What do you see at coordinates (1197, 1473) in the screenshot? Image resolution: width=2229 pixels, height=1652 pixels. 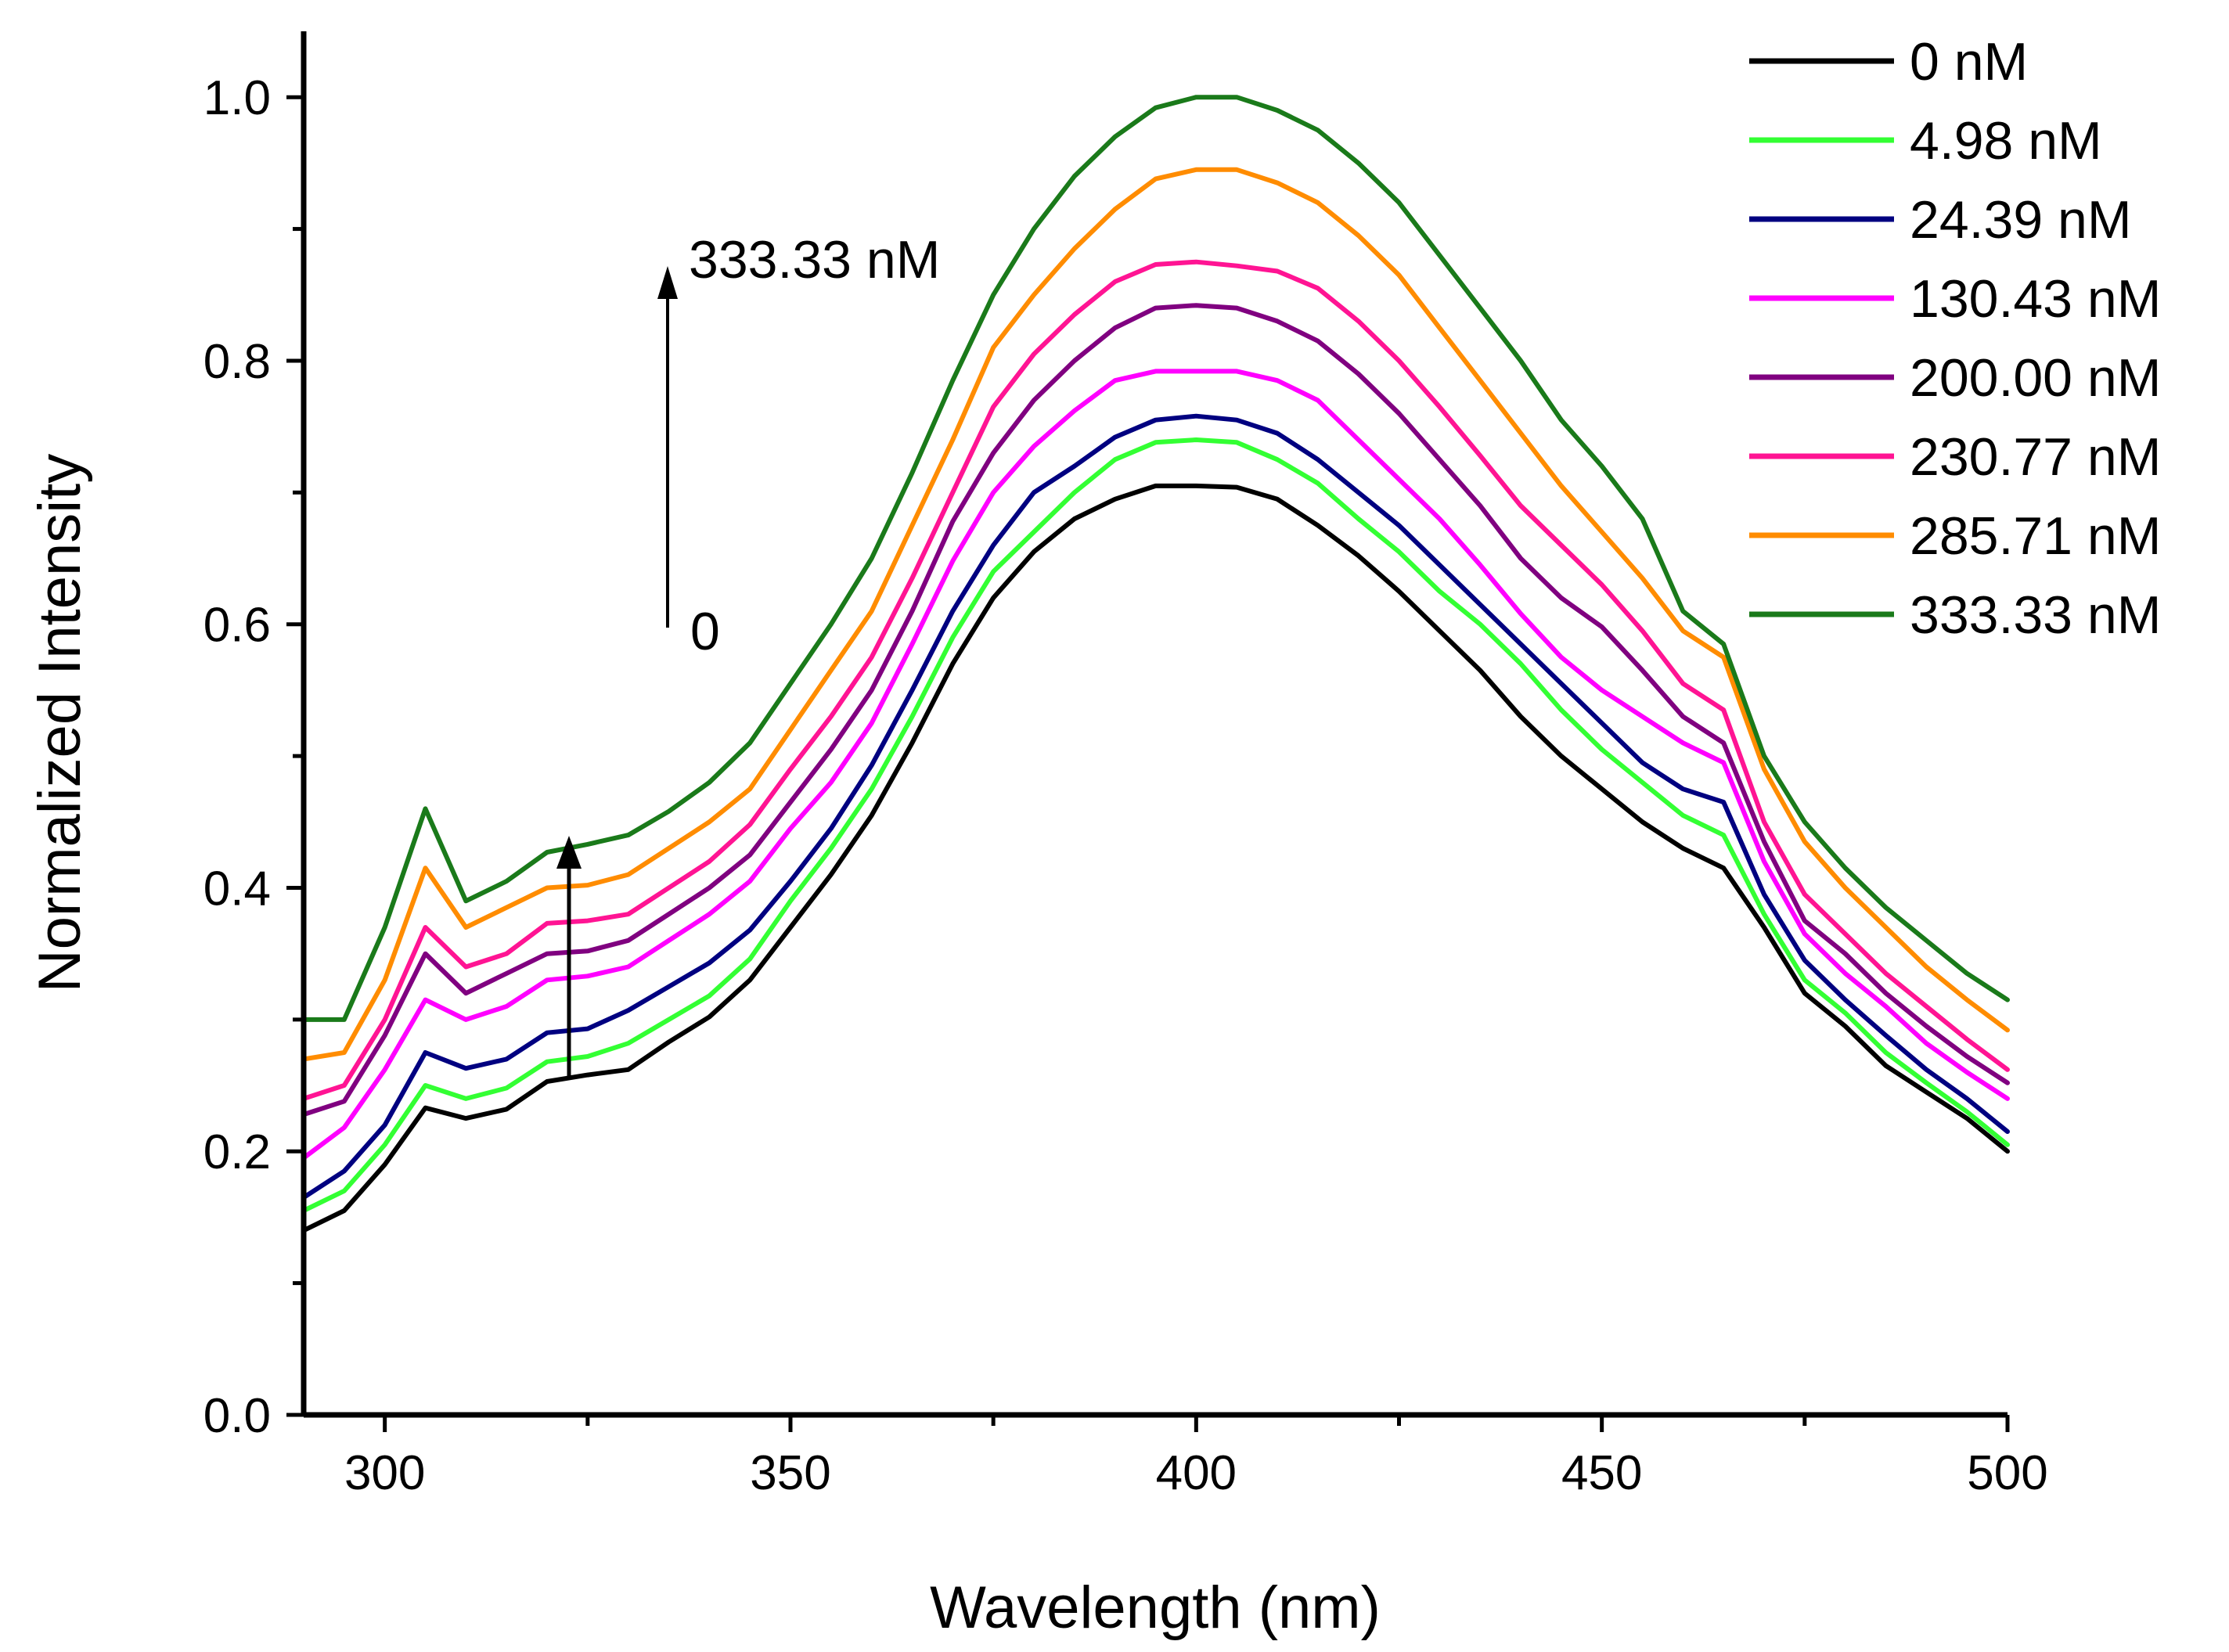 I see `x-tick-label: 400` at bounding box center [1197, 1473].